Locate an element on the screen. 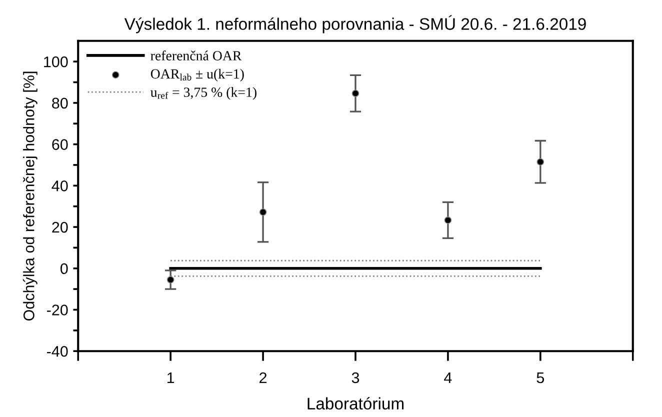  y-tick-label: 0 is located at coordinates (64, 268).